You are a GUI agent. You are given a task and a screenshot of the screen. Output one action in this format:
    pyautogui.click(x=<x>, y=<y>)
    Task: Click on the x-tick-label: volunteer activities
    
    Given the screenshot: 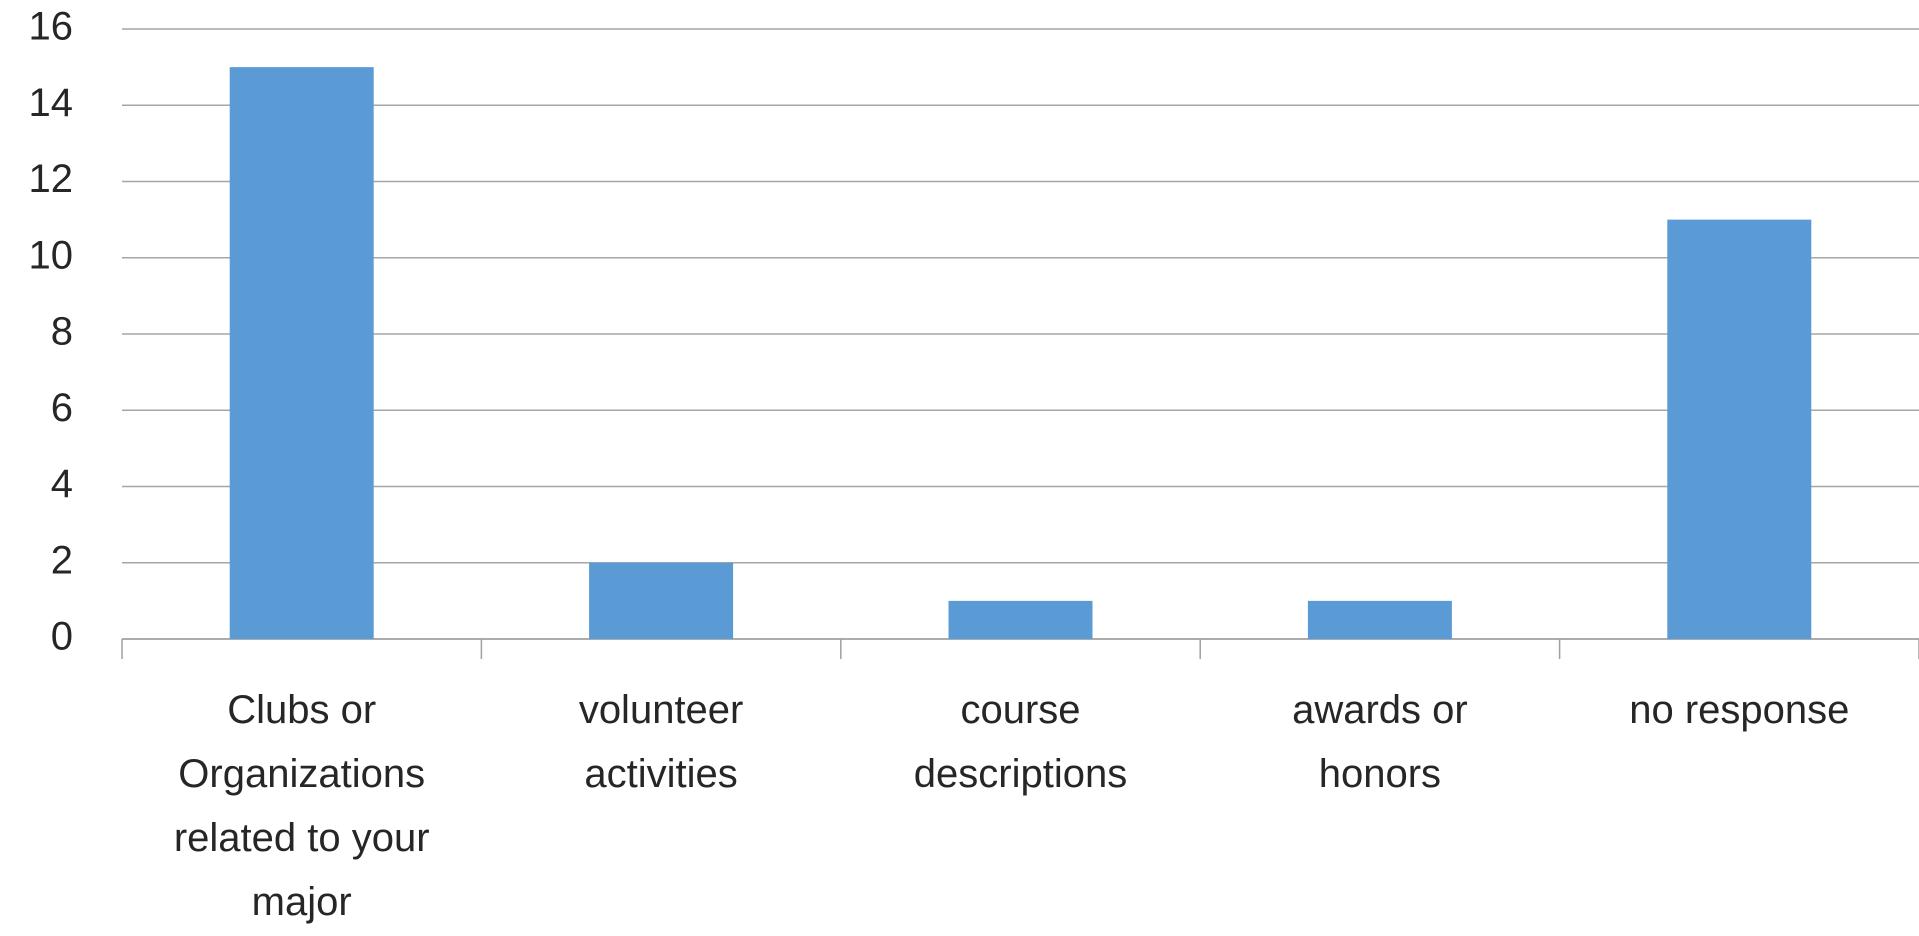 What is the action you would take?
    pyautogui.click(x=661, y=742)
    